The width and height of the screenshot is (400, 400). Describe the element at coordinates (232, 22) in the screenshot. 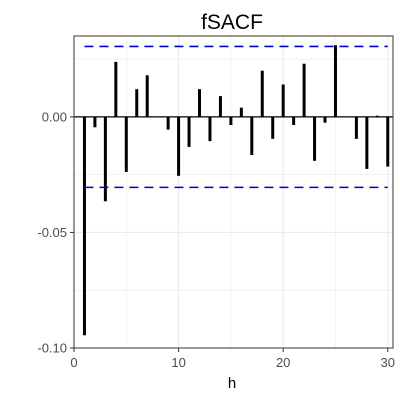

I see `chart-title: fSACF` at that location.